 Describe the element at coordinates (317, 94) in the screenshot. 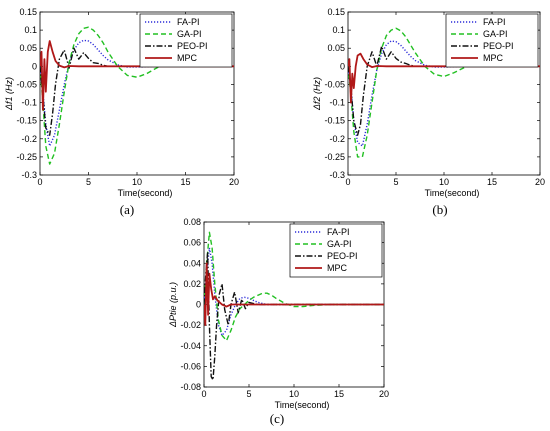

I see `y-axis-label: Δf2 (Hz)` at that location.